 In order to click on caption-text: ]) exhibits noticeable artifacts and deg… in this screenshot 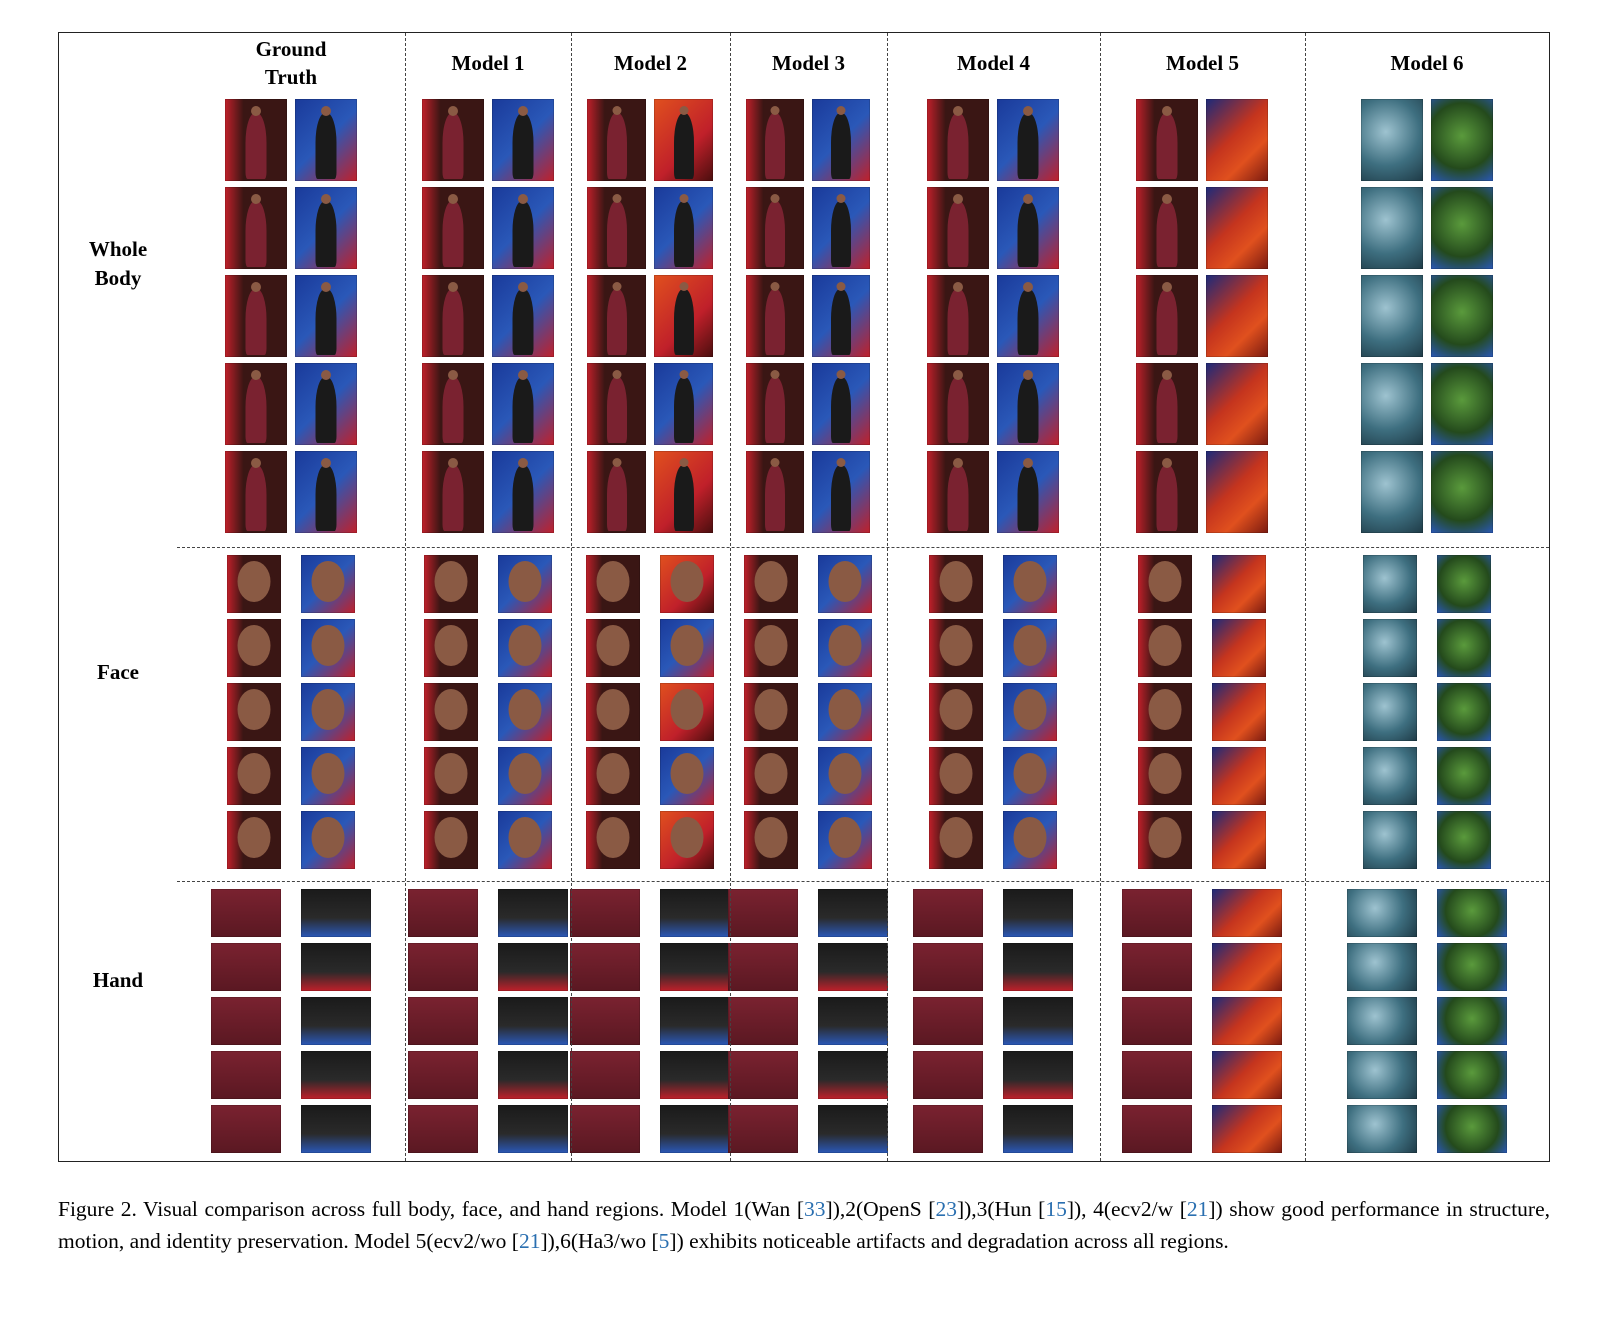, I will do `click(949, 1241)`.